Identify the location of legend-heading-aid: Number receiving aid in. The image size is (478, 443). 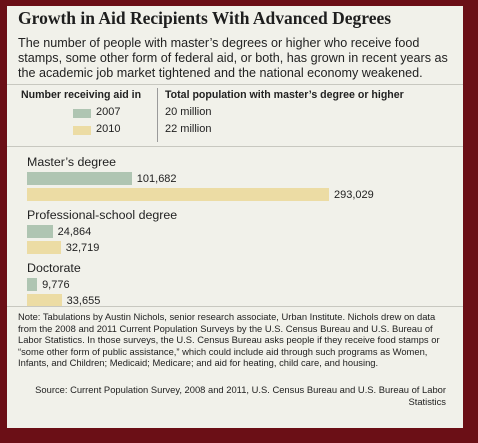
(81, 95).